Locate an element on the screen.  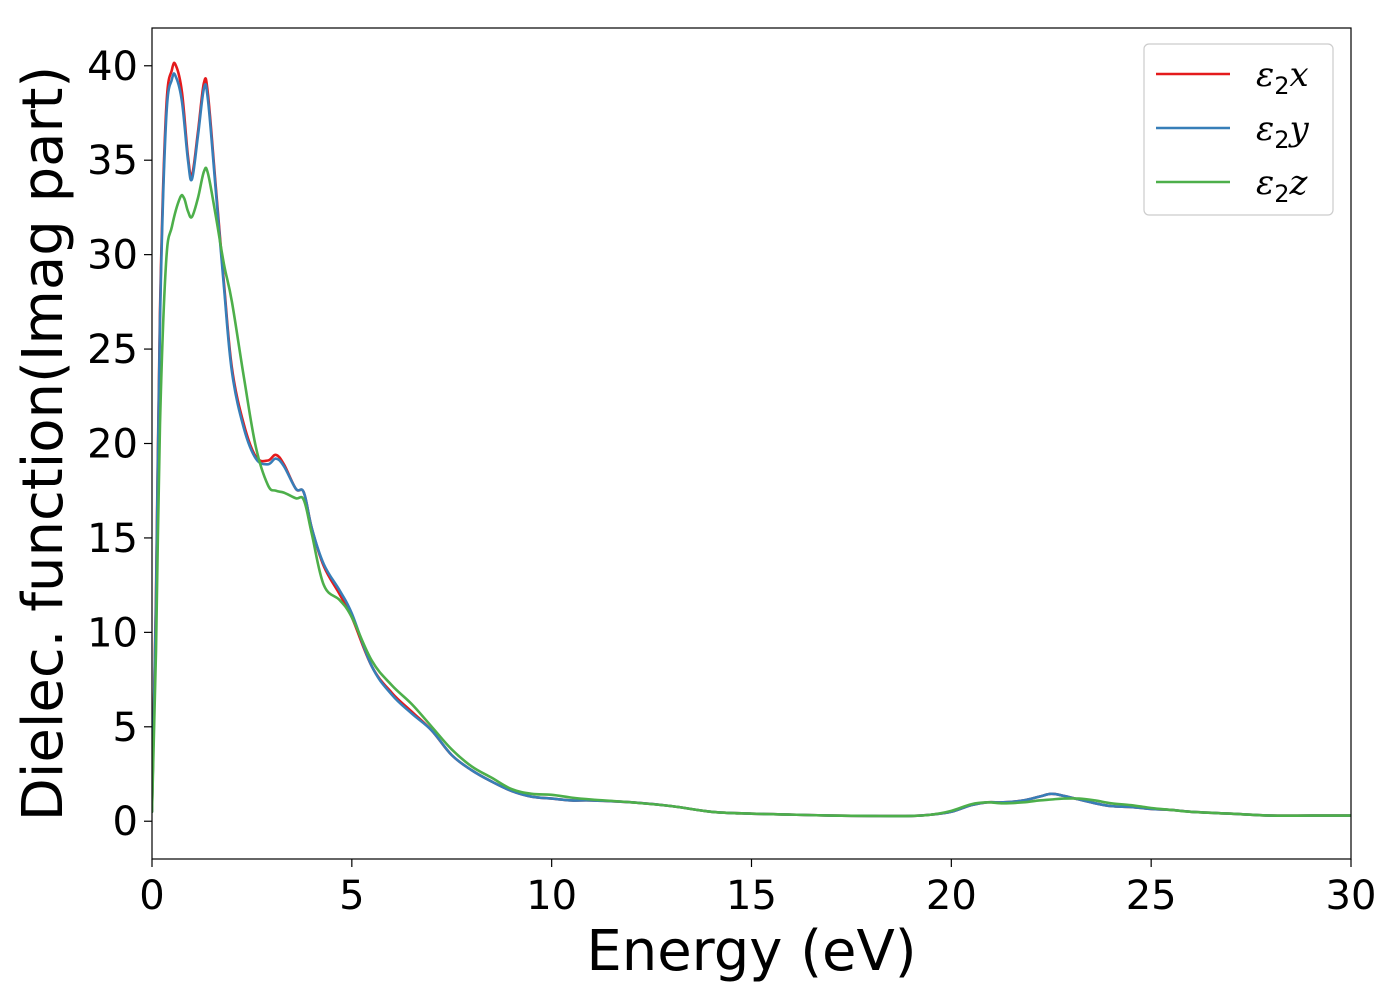
y-tick-label: 0 is located at coordinates (125, 822).